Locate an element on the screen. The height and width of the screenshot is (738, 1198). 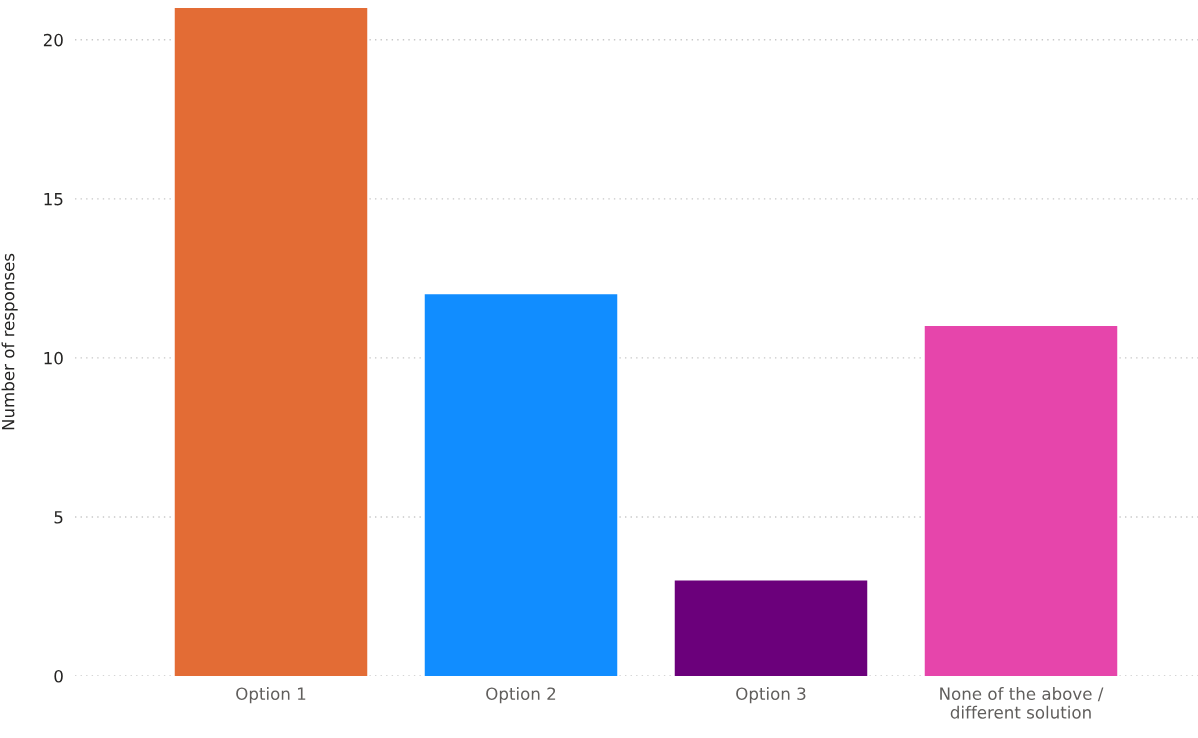
y-tick-label: 20 is located at coordinates (53, 40).